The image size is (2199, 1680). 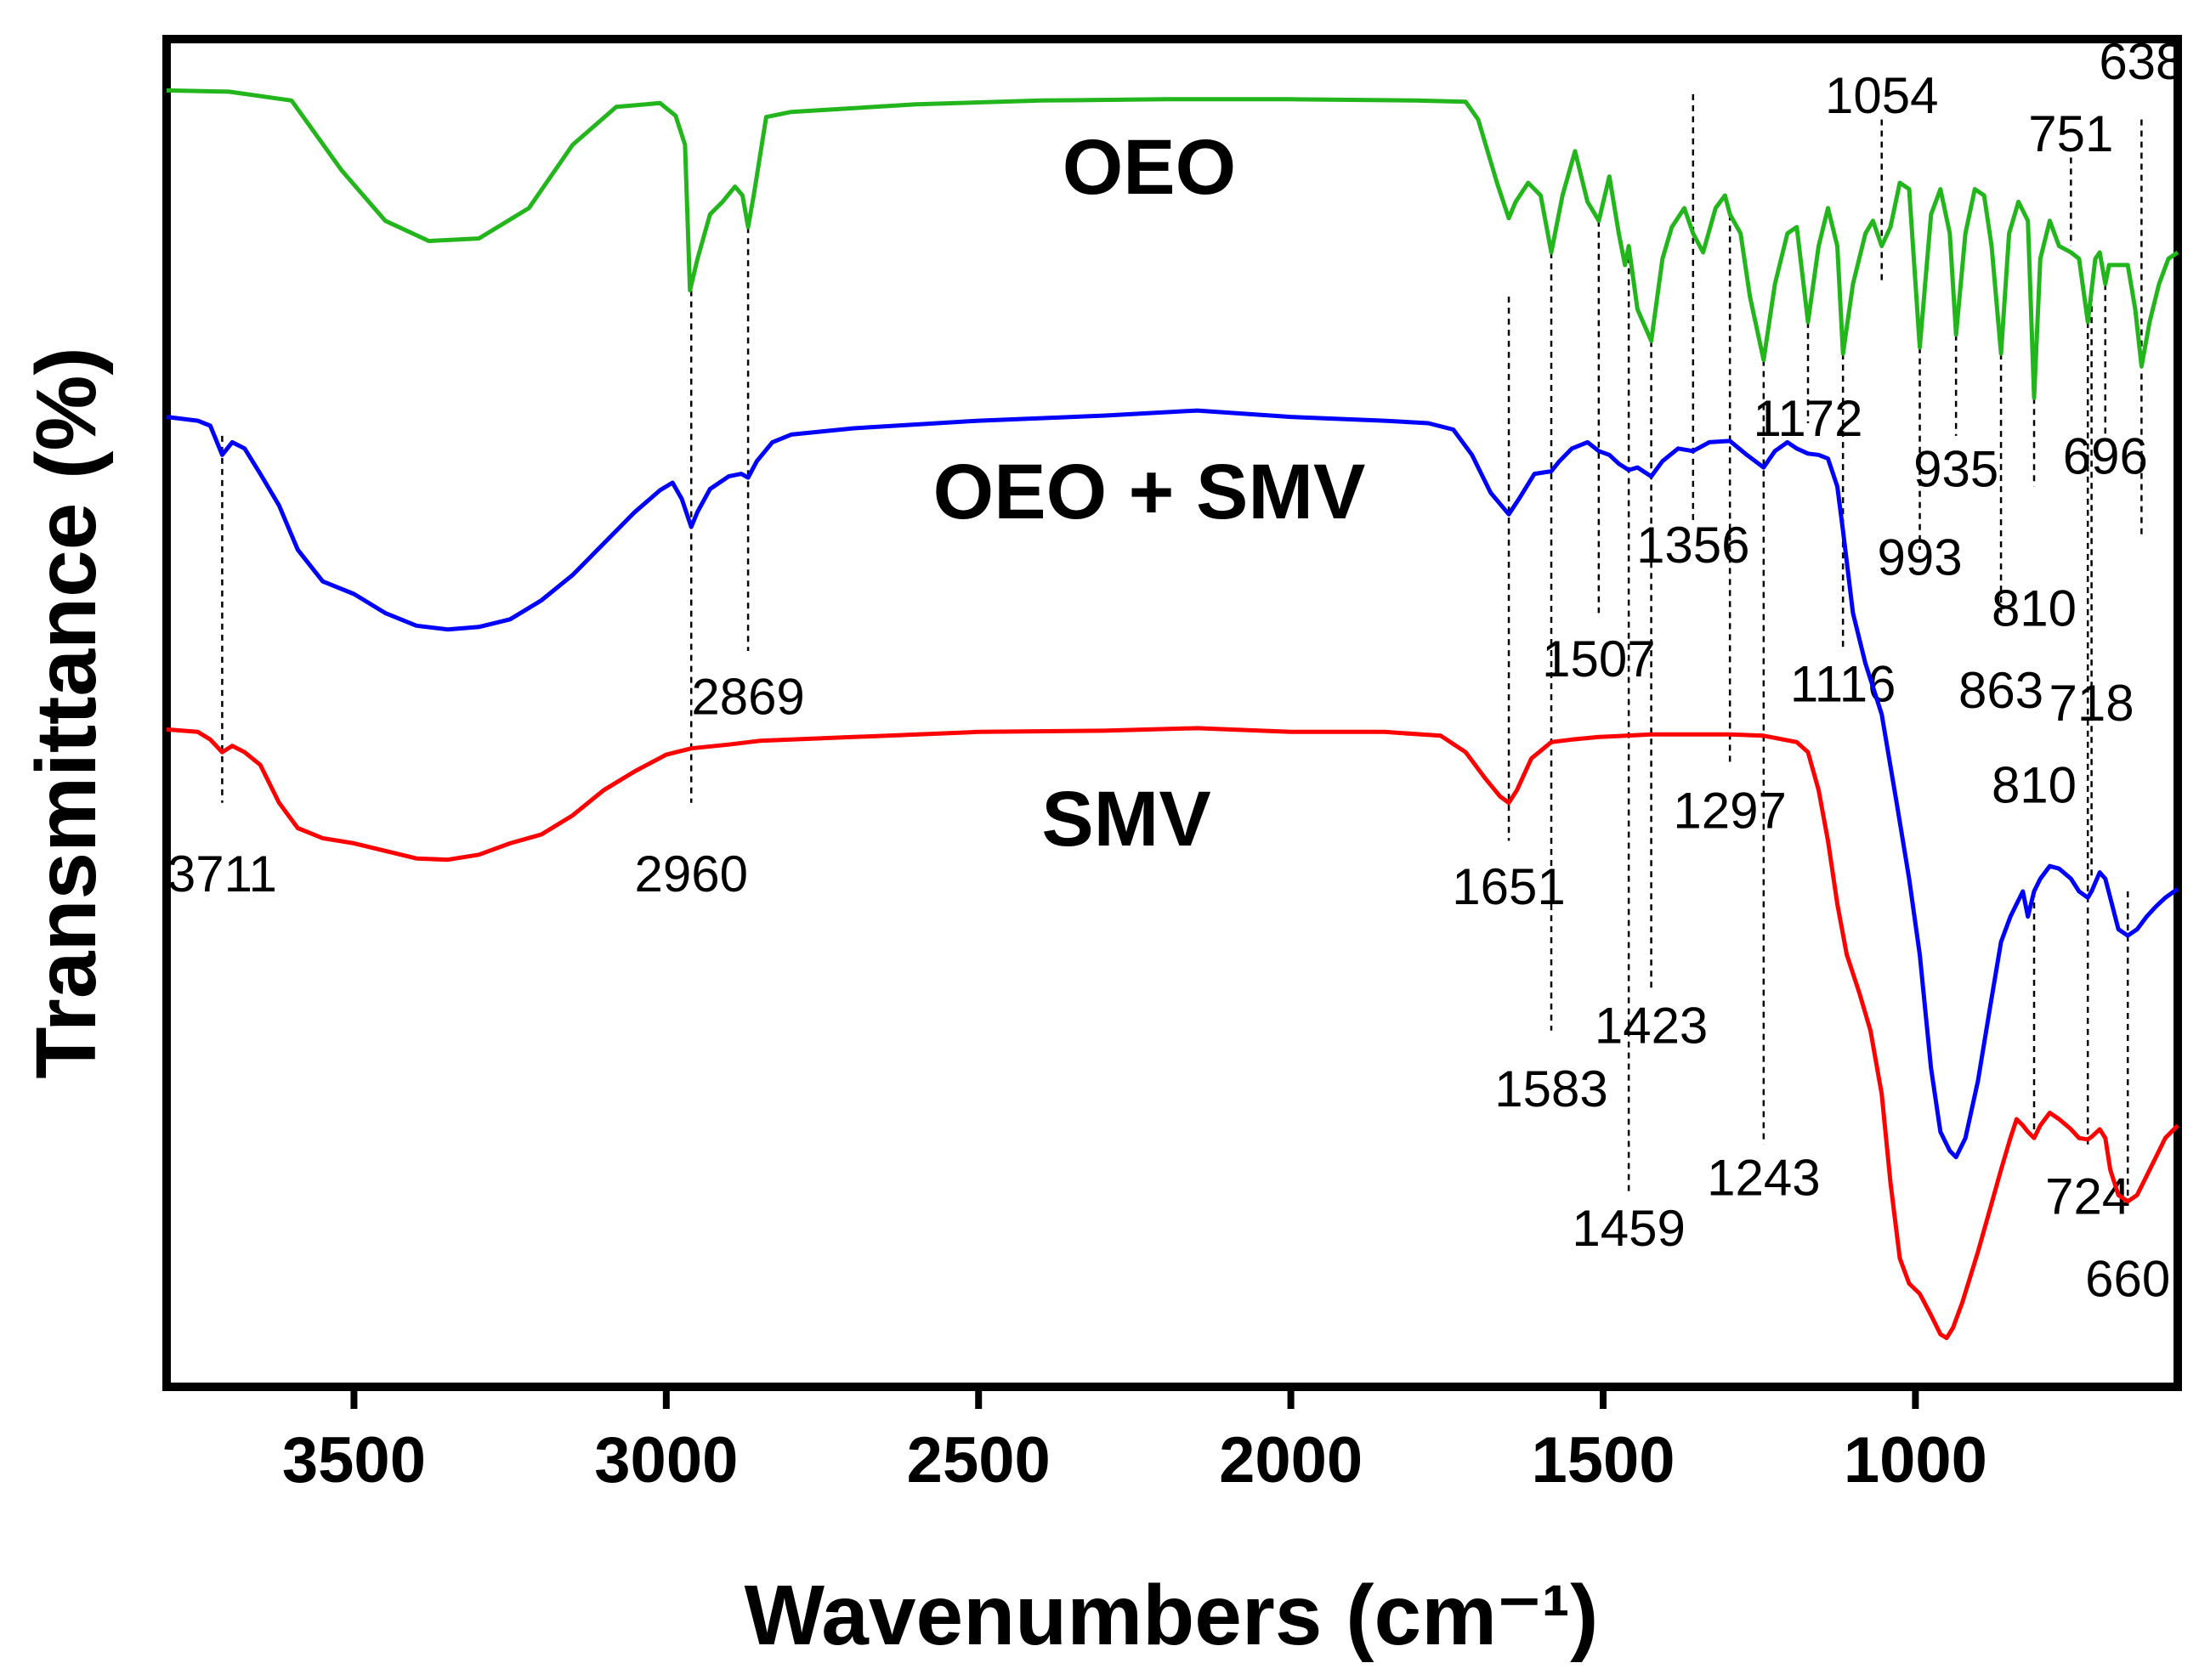 I want to click on peak-label-1507: 1507, so click(x=1598, y=659).